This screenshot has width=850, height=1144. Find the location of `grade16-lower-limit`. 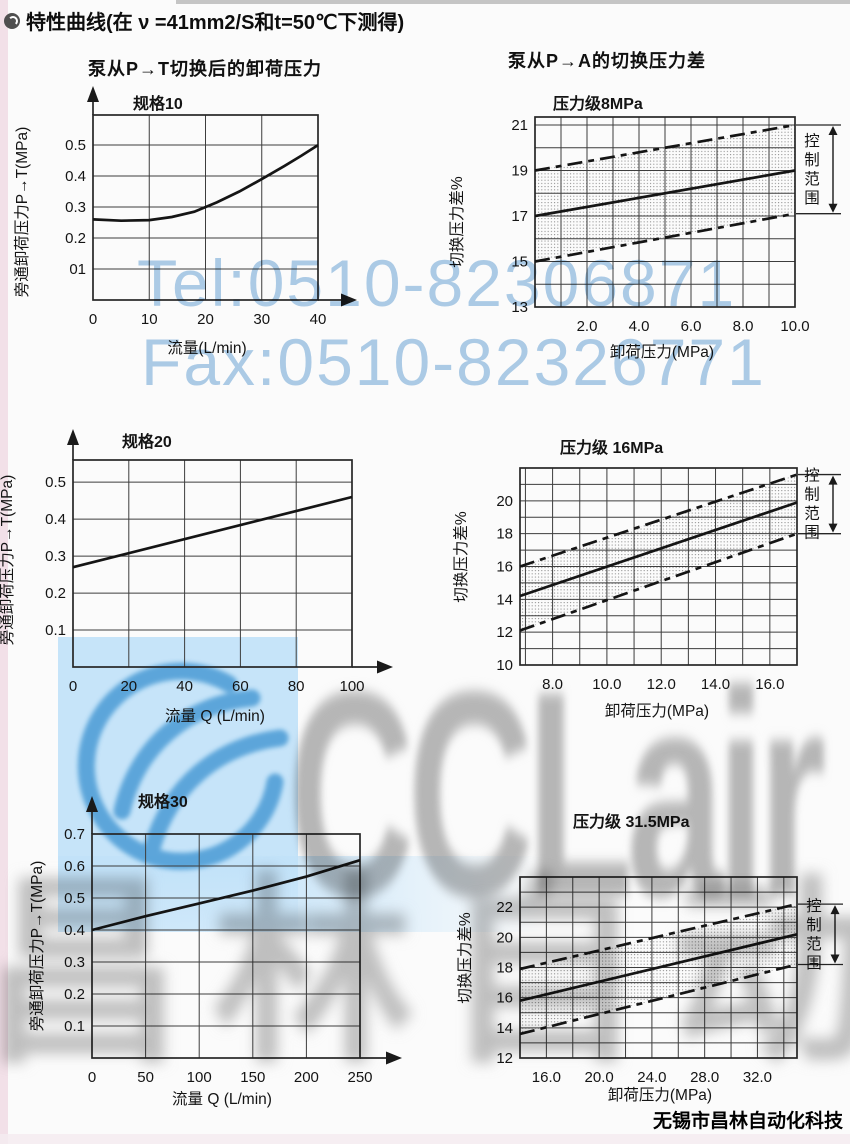

grade16-lower-limit is located at coordinates (658, 582).